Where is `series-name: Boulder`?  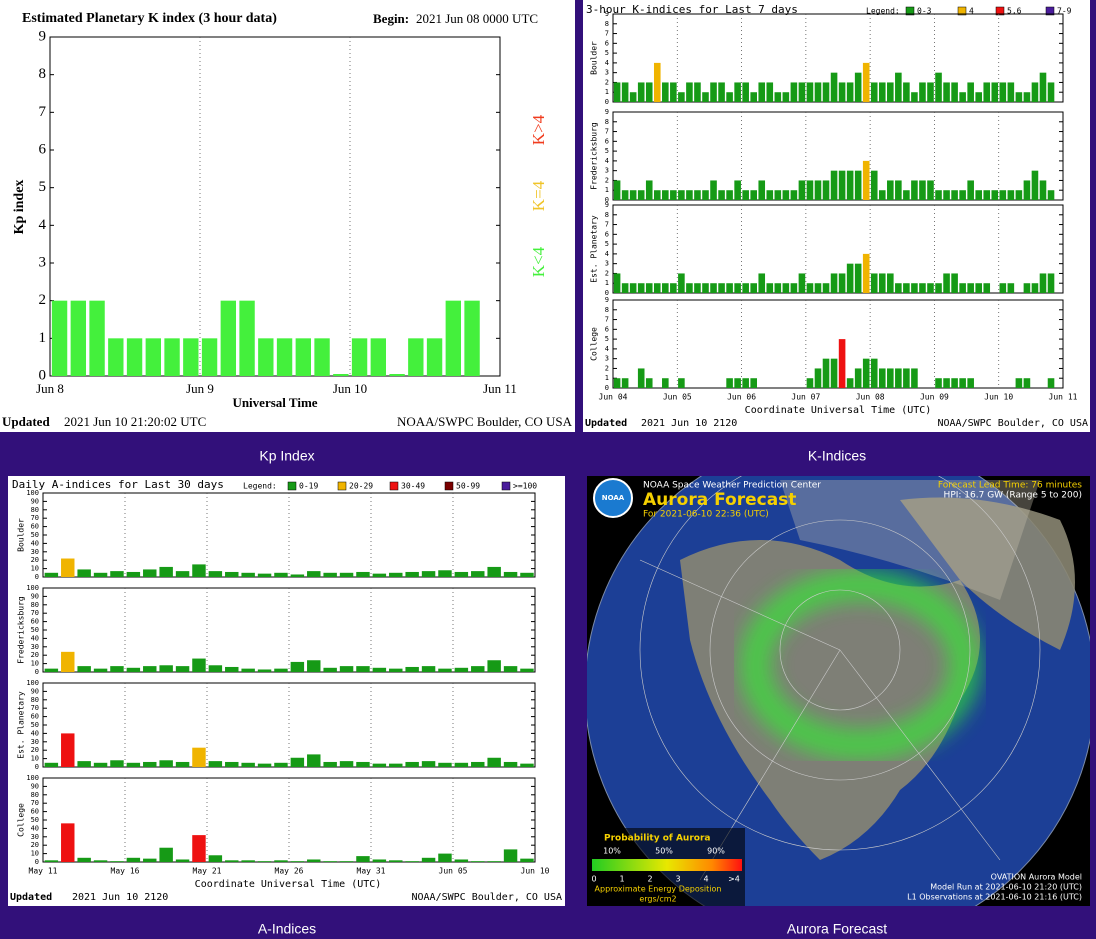
series-name: Boulder is located at coordinates (21, 535).